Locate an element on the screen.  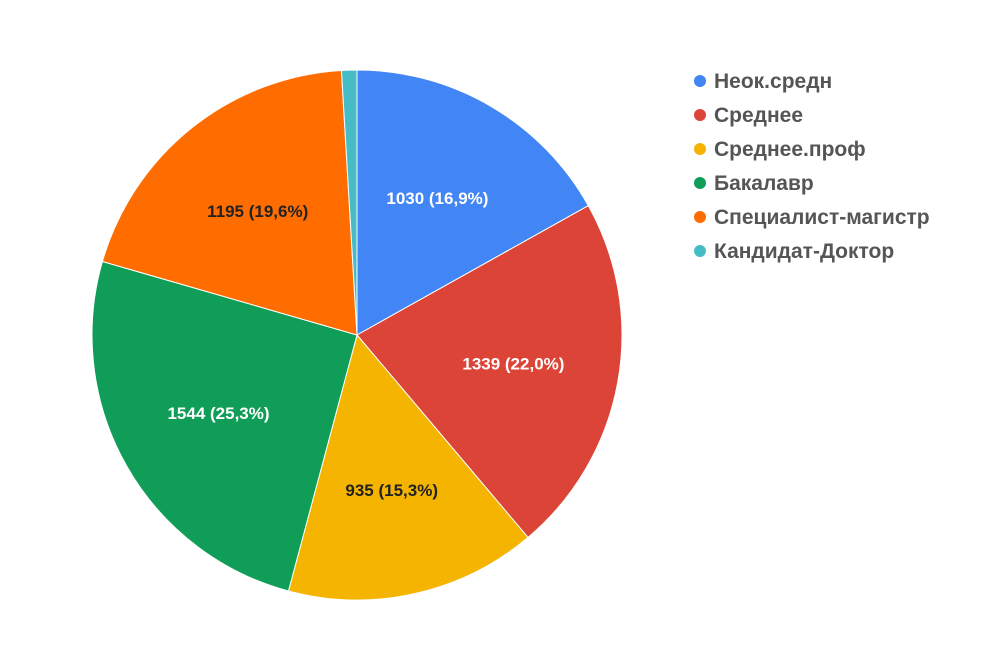
pie-slice-среднее is located at coordinates (489, 371).